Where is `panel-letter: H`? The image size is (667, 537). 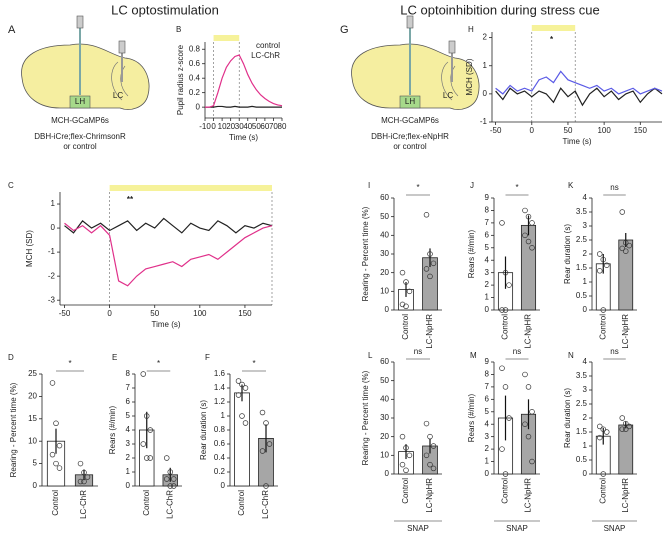
panel-letter: H is located at coordinates (471, 29).